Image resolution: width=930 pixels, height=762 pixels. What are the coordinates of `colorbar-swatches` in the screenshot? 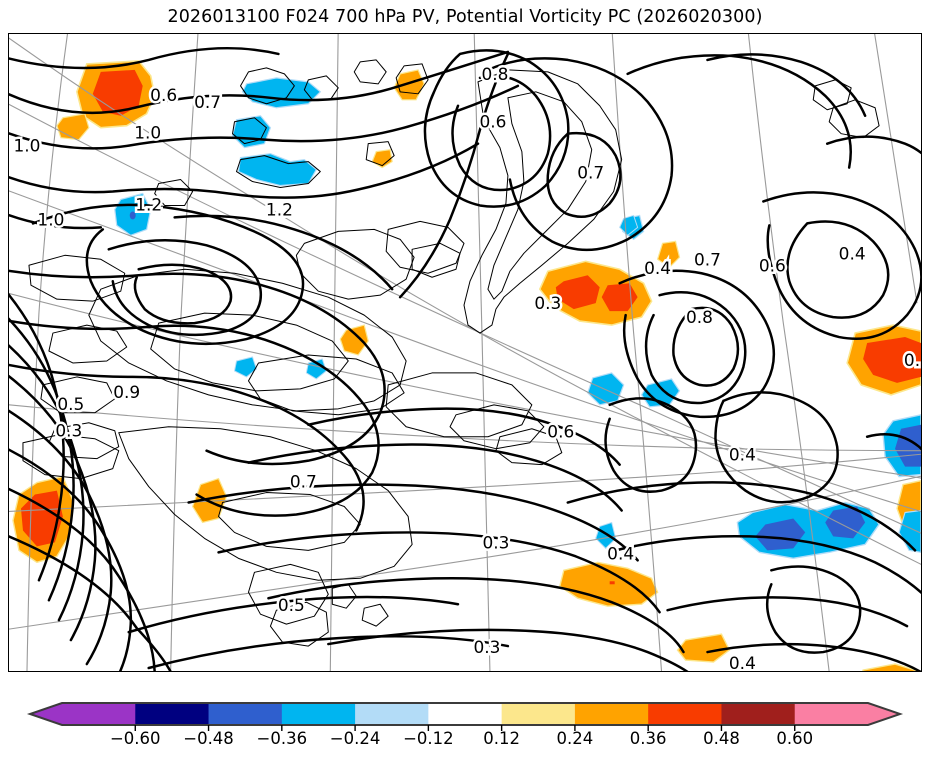 It's located at (465, 729).